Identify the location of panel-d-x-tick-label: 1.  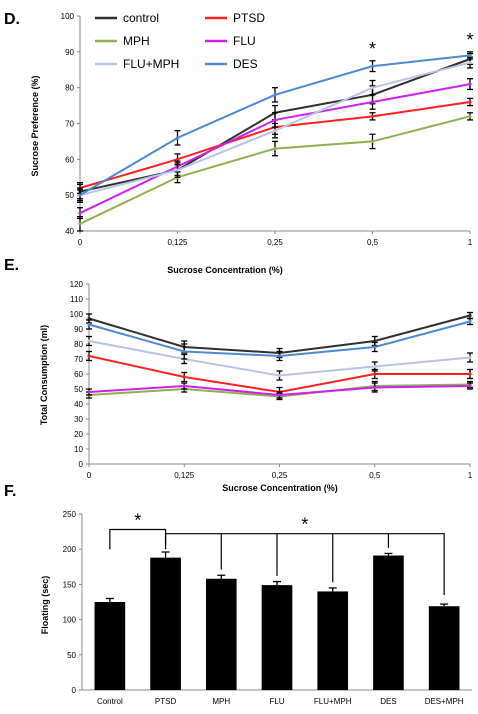
(470, 242).